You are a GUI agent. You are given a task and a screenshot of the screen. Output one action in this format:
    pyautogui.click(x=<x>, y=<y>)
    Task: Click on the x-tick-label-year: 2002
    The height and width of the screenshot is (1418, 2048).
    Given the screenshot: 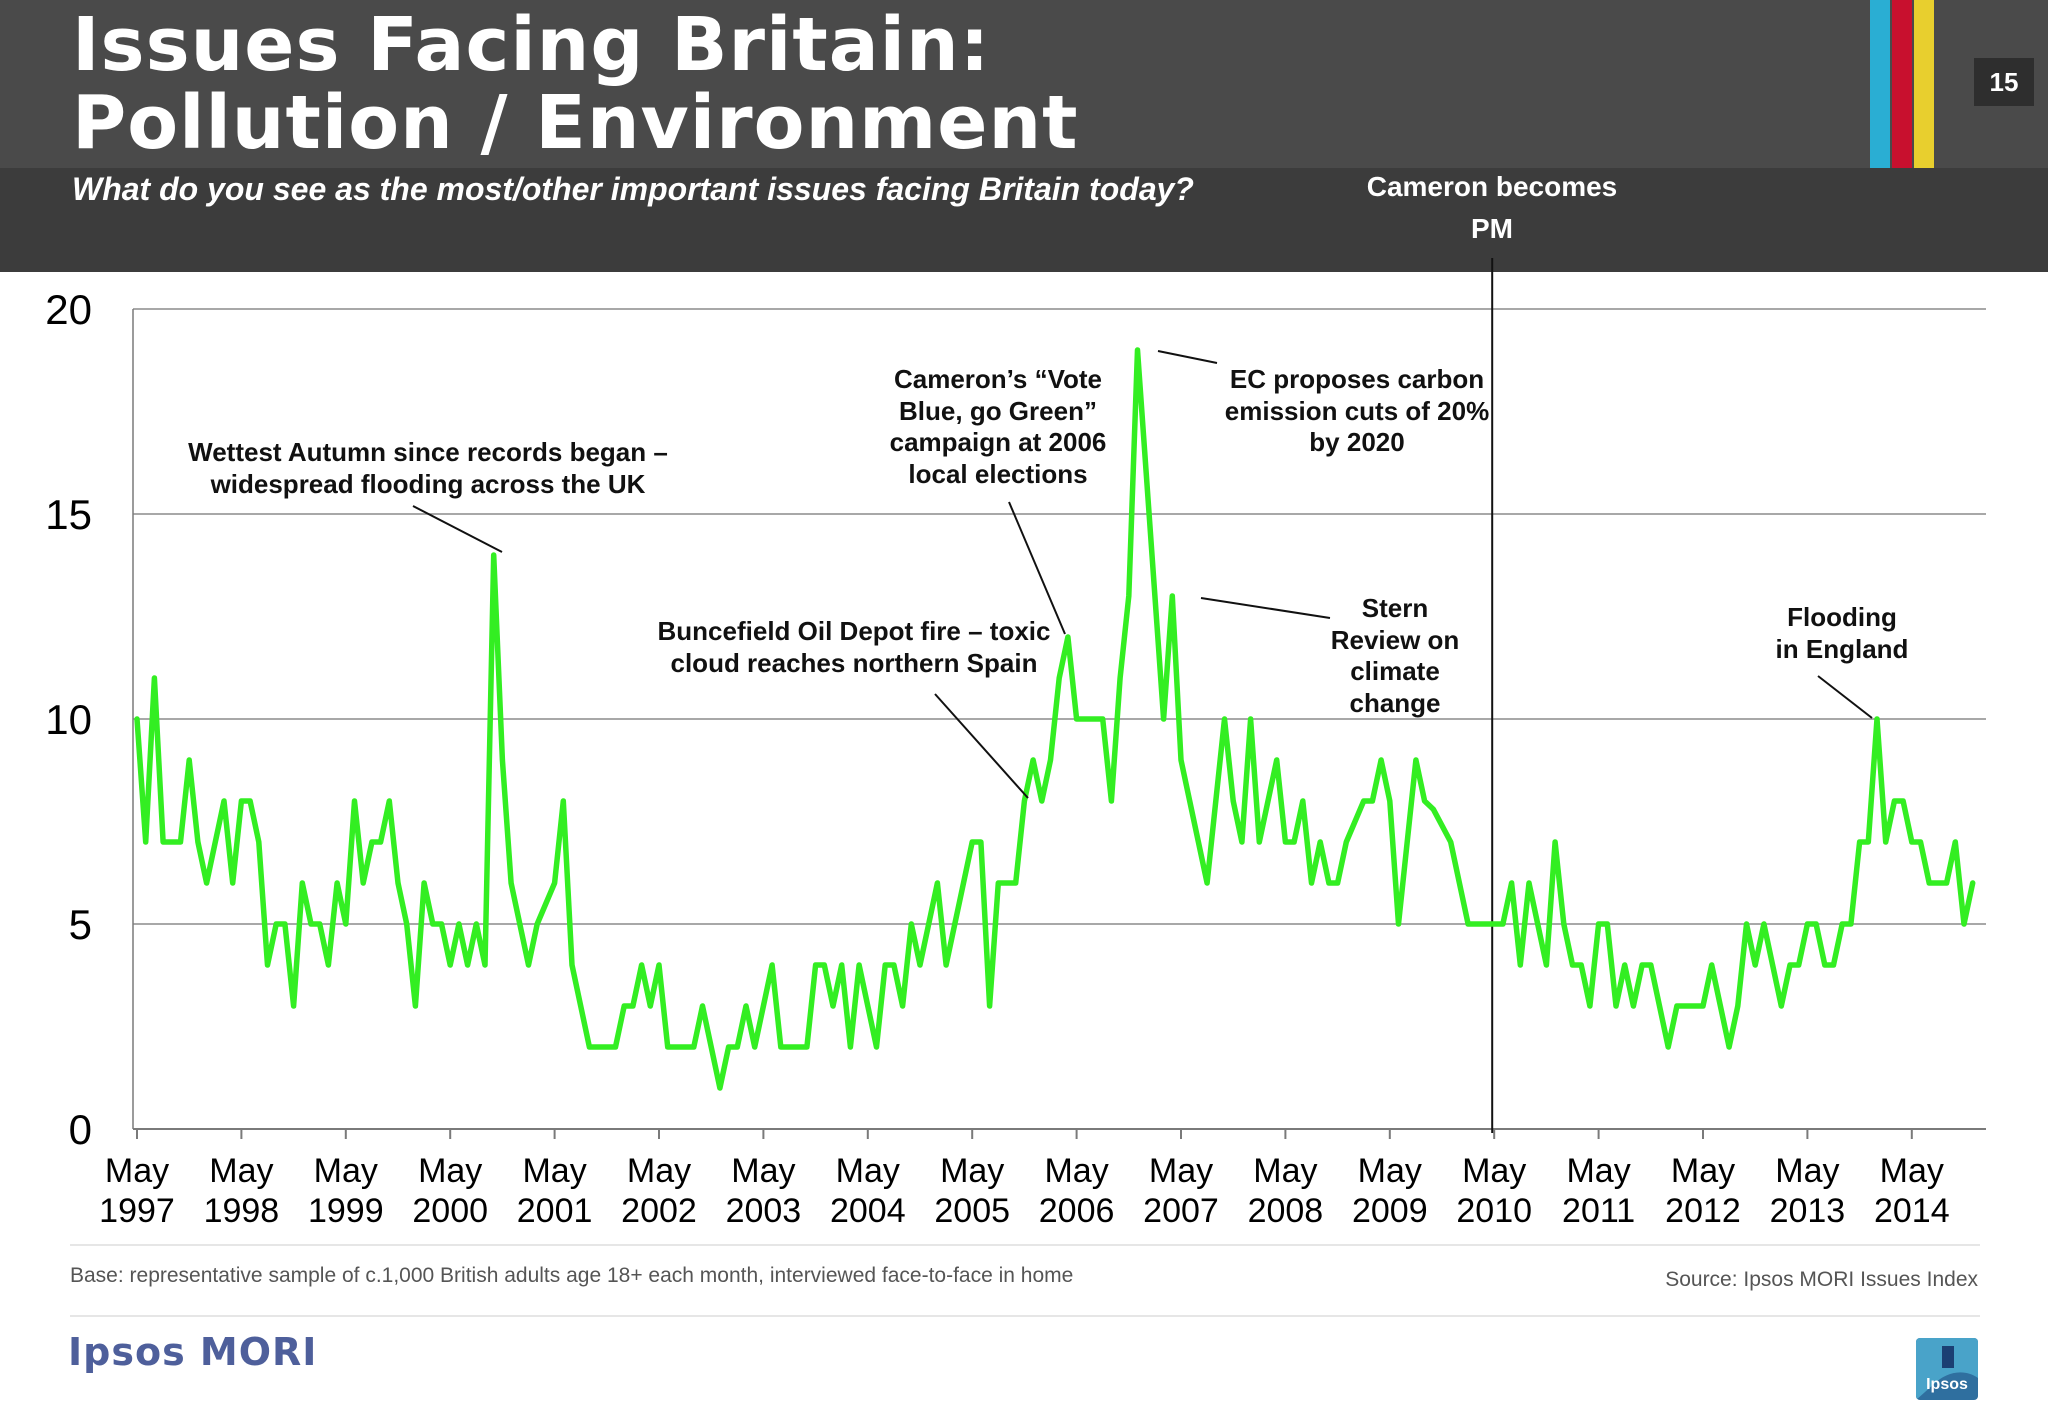 What is the action you would take?
    pyautogui.click(x=659, y=1211)
    